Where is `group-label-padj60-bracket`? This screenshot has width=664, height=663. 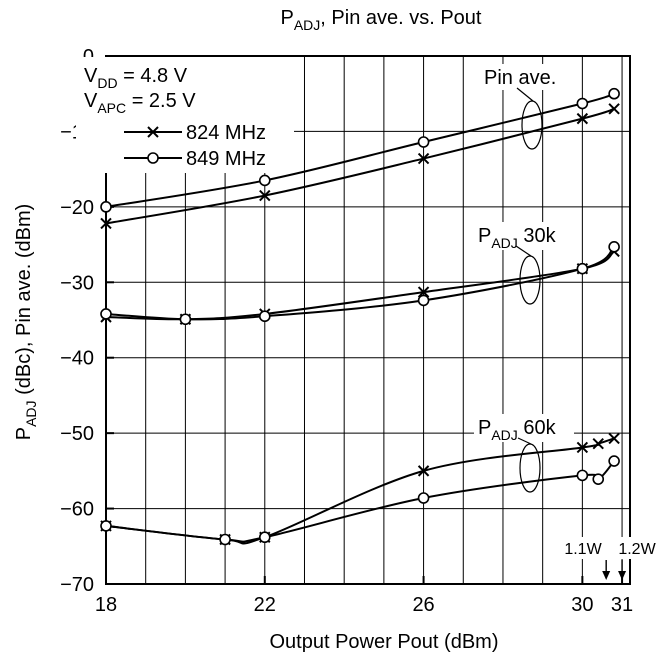
group-label-padj60-bracket is located at coordinates (530, 468).